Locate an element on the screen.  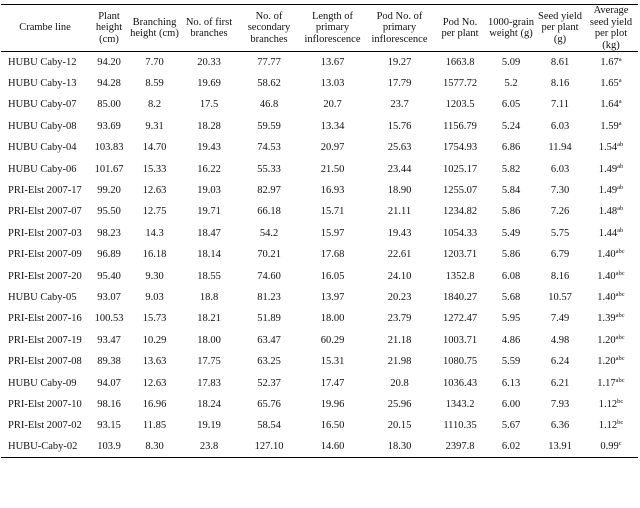
average-yield-value: 1.65 is located at coordinates (609, 84).